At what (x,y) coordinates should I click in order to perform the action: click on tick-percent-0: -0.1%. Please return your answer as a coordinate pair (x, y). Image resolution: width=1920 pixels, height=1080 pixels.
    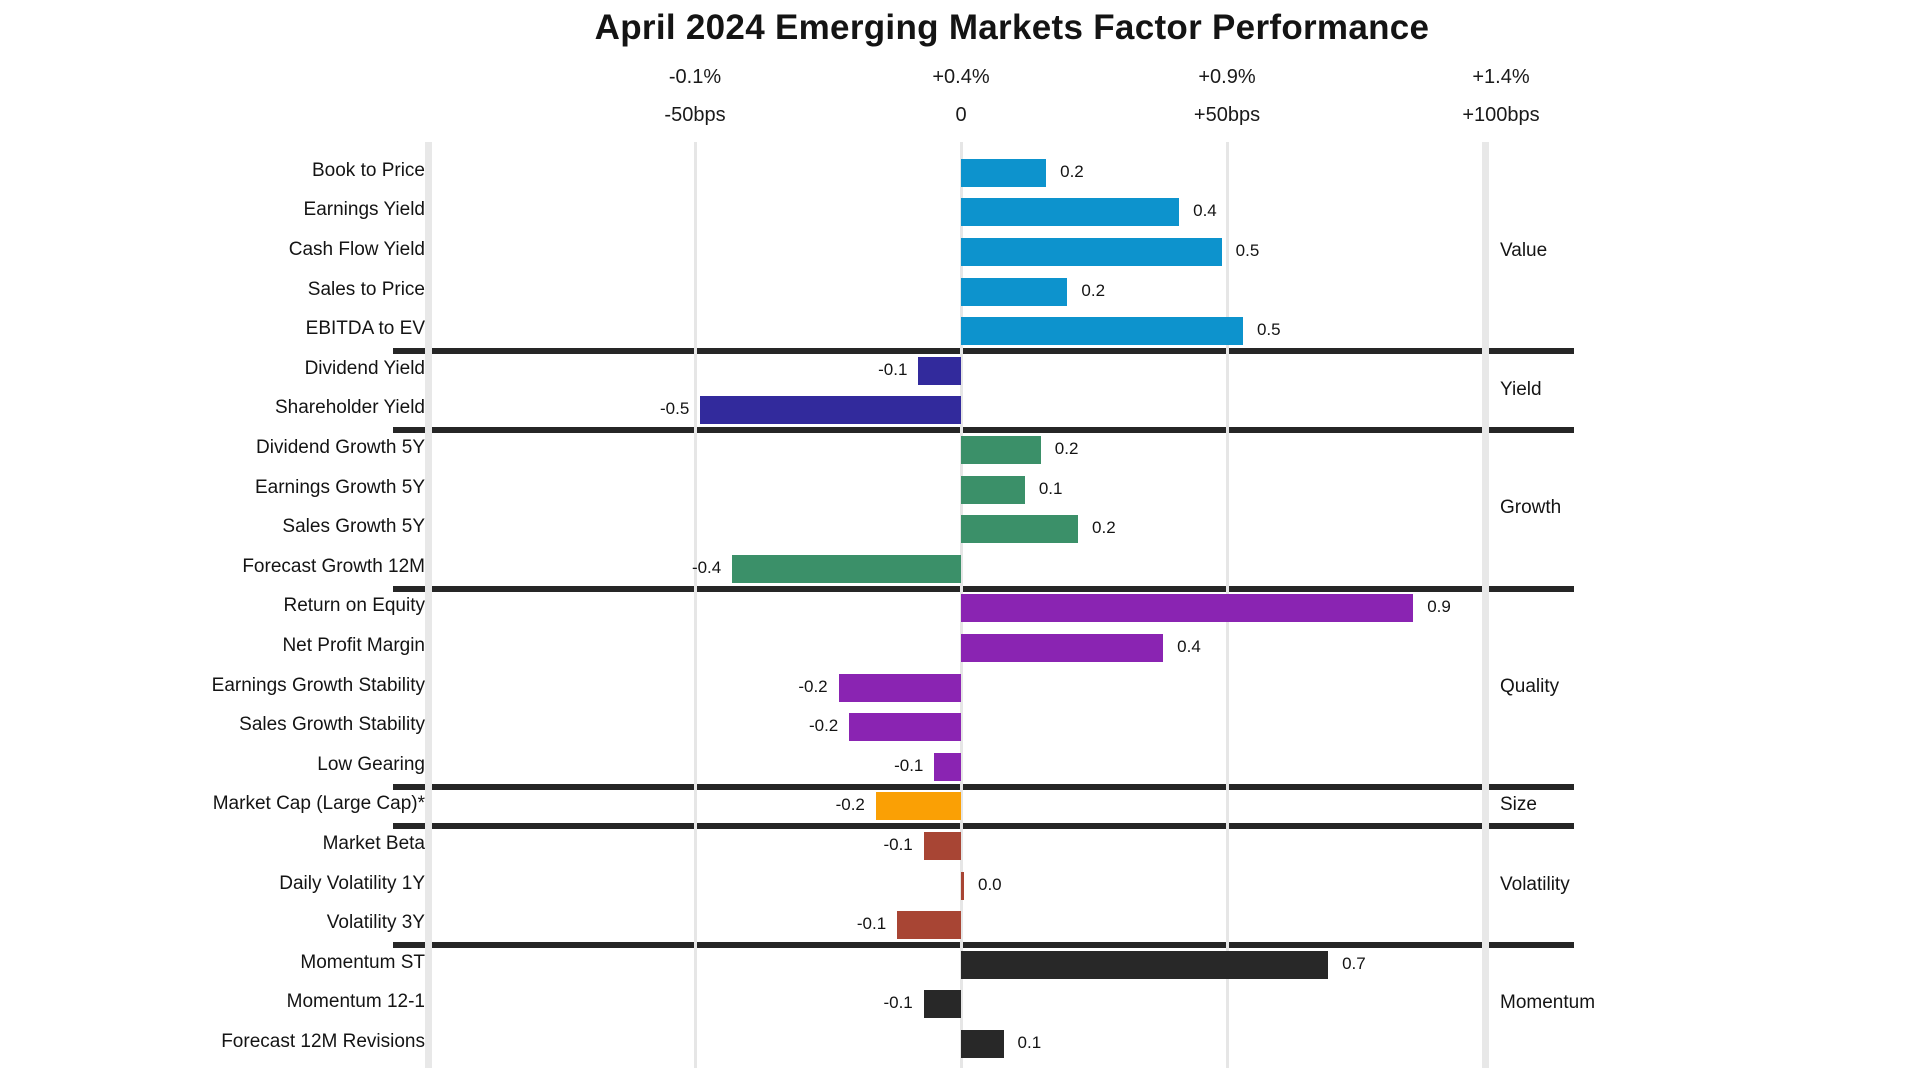
    Looking at the image, I should click on (695, 77).